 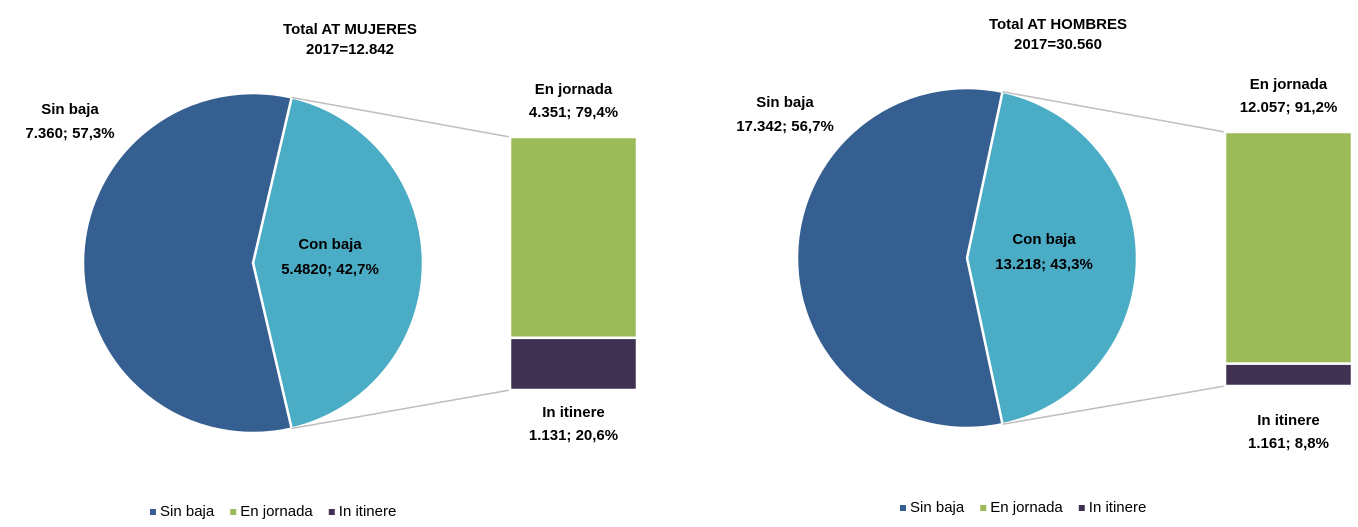 I want to click on bar-value-label: 12.057; 91,2%, so click(x=1289, y=107).